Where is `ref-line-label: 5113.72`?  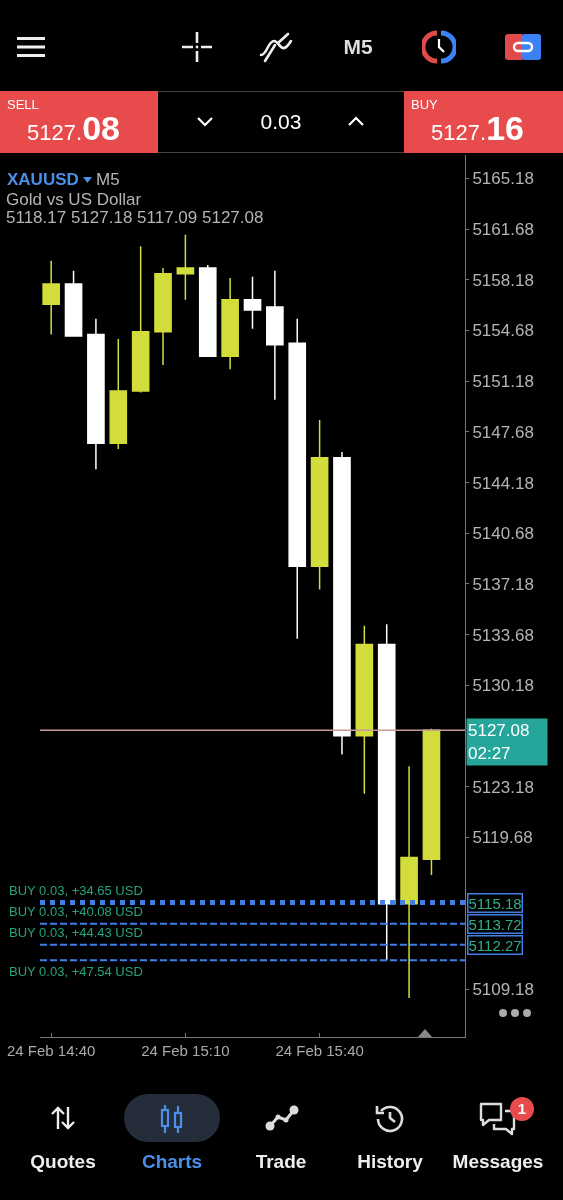
ref-line-label: 5113.72 is located at coordinates (495, 924).